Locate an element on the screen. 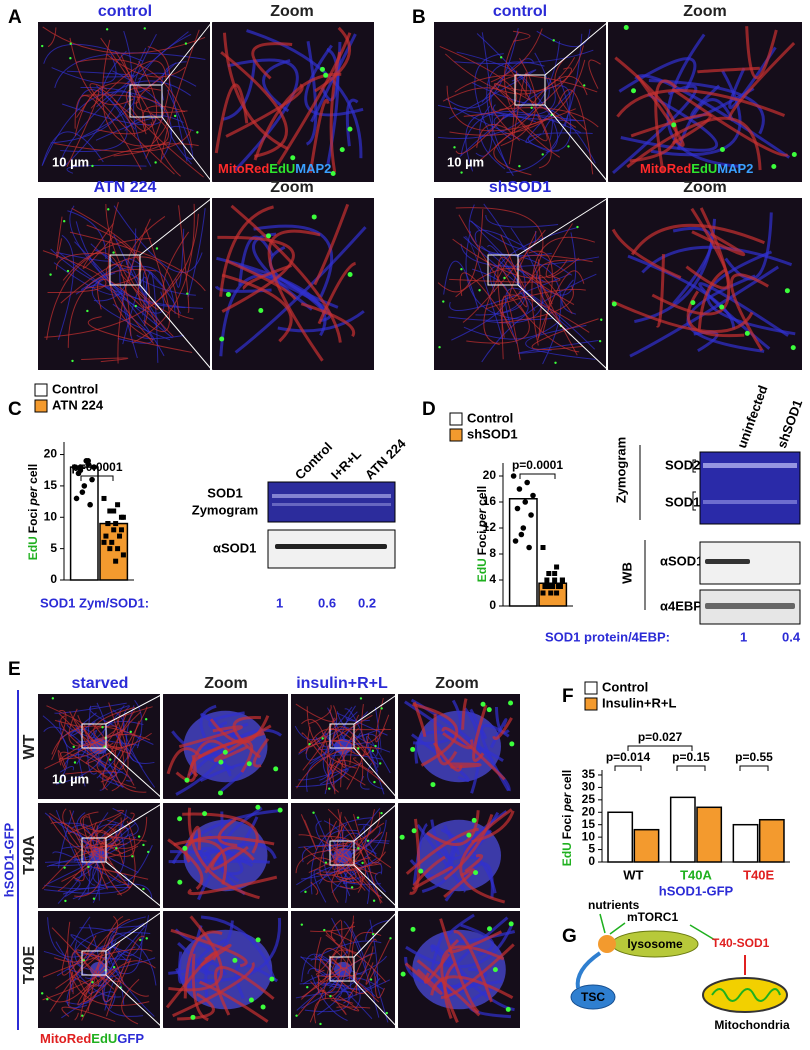  y-label-part: Foci is located at coordinates (482, 543).